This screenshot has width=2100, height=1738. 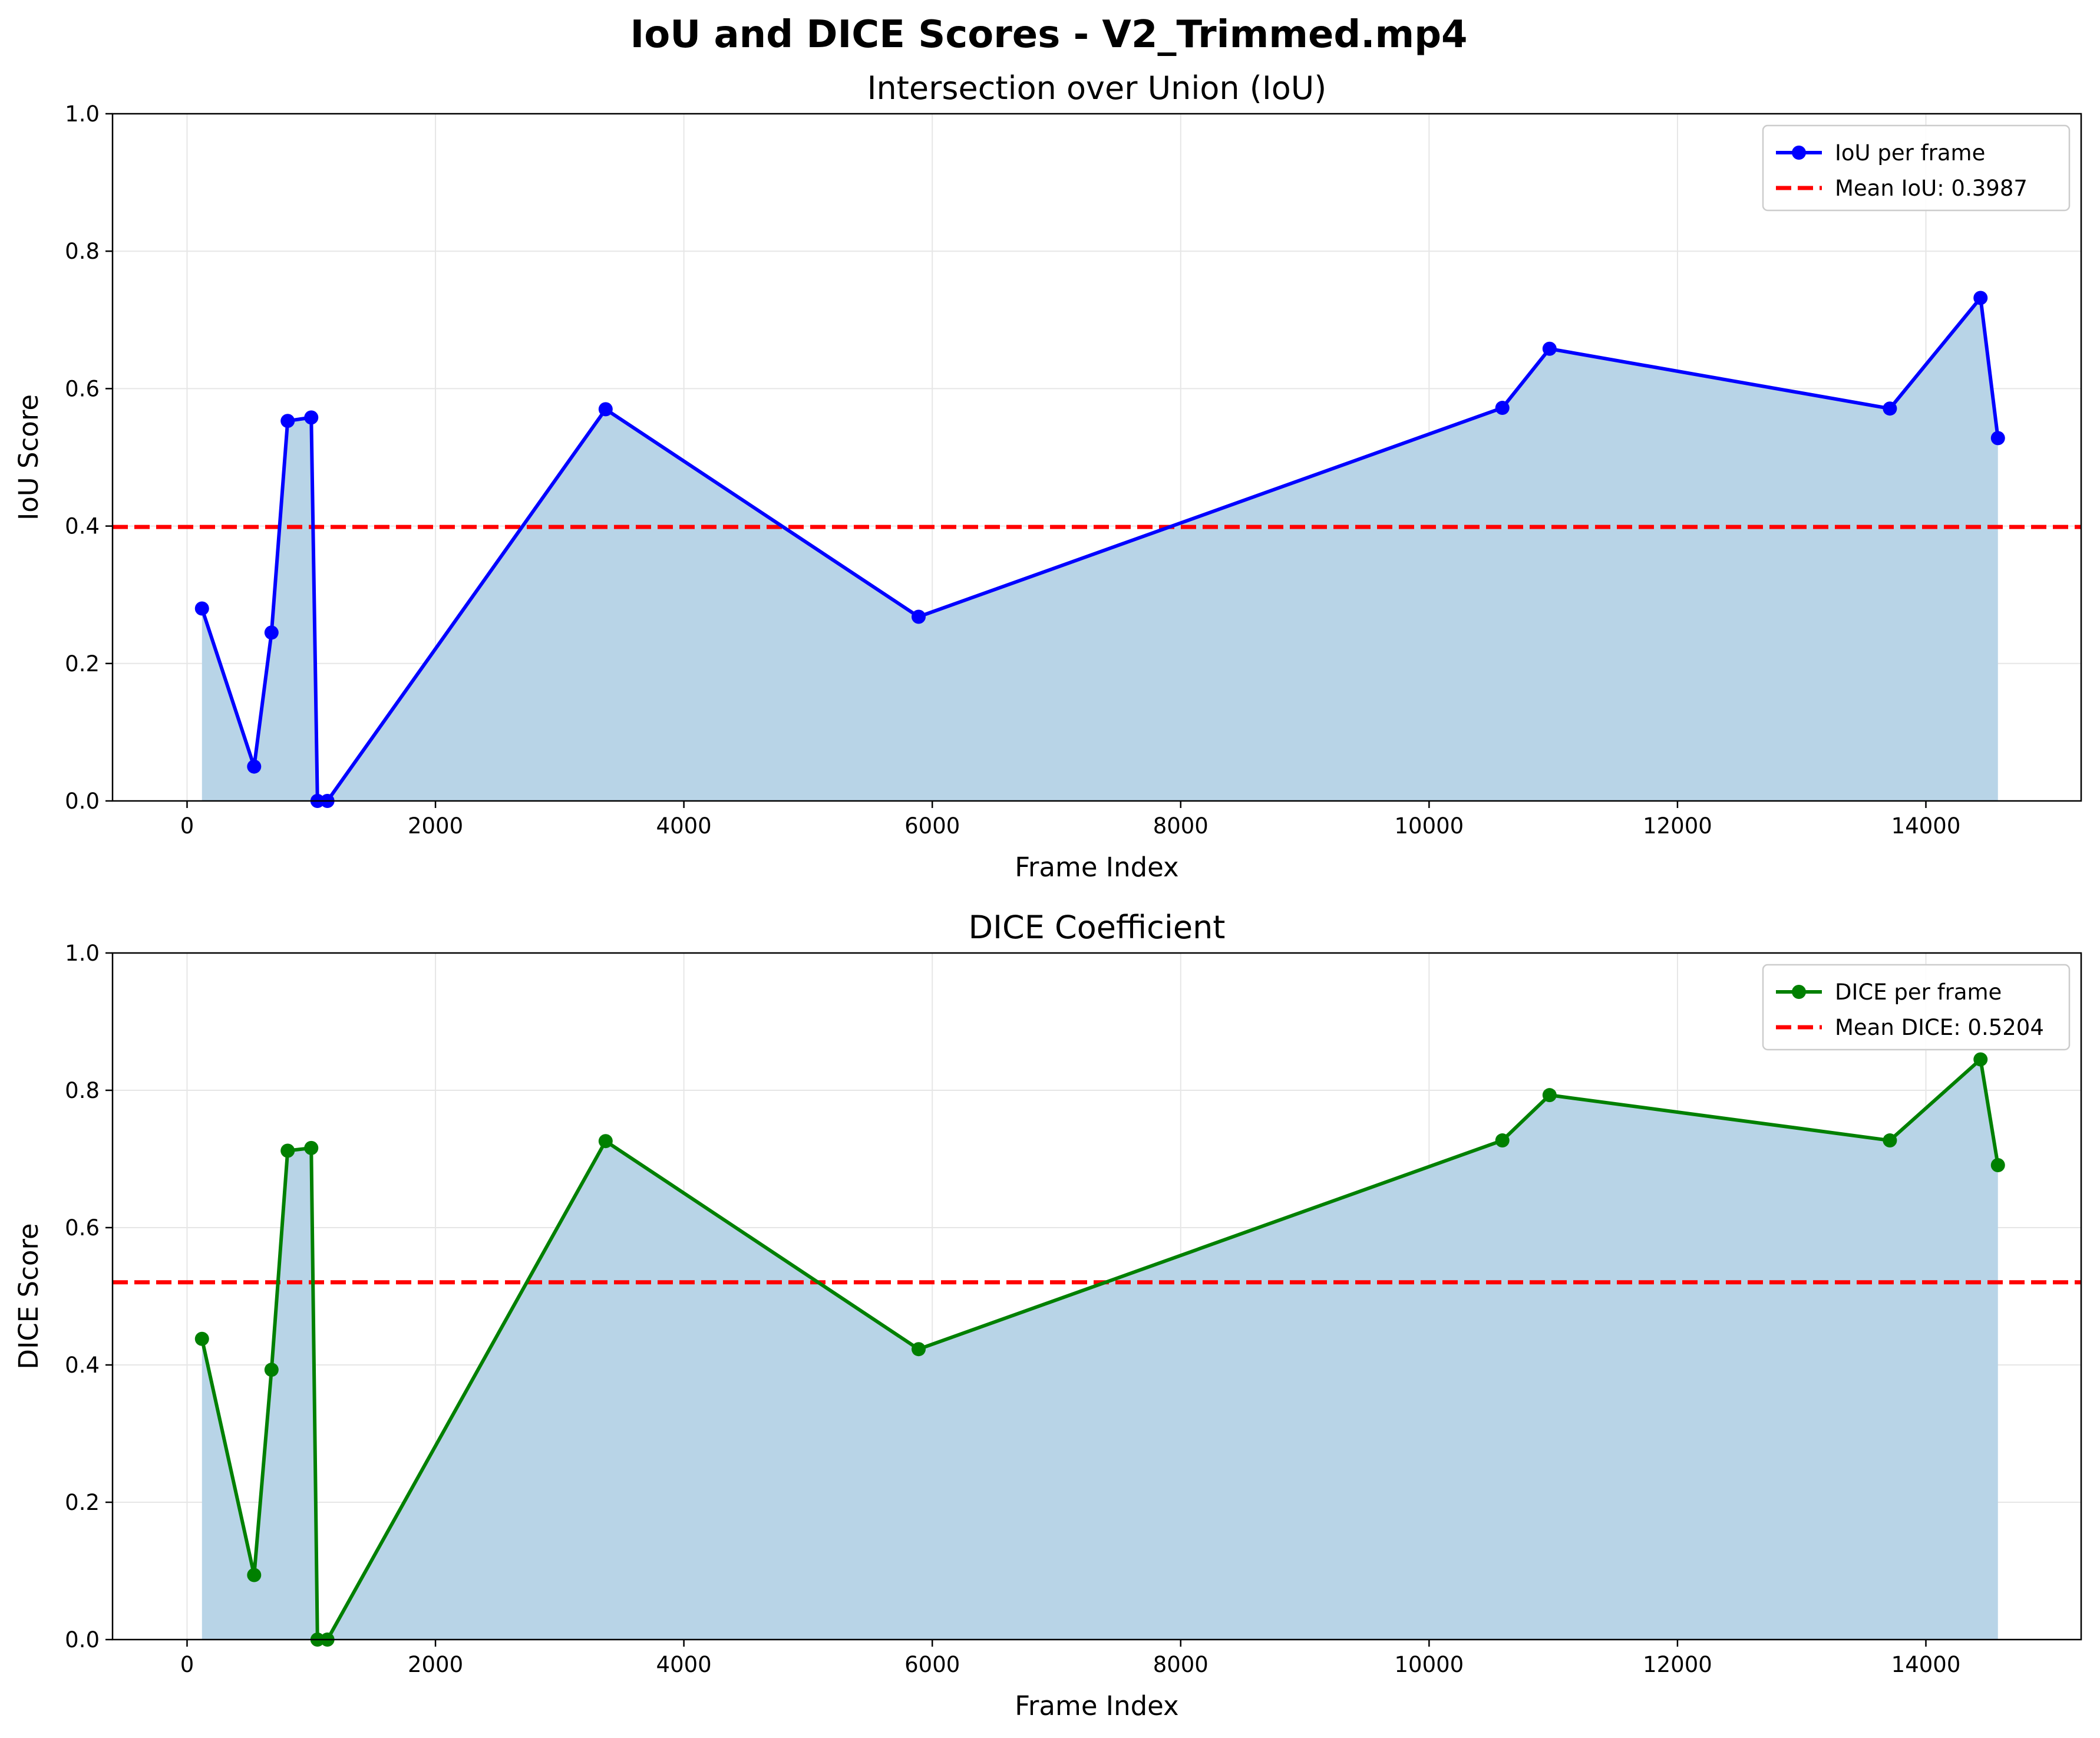 I want to click on y-axis-label: IoU Score, so click(x=28, y=457).